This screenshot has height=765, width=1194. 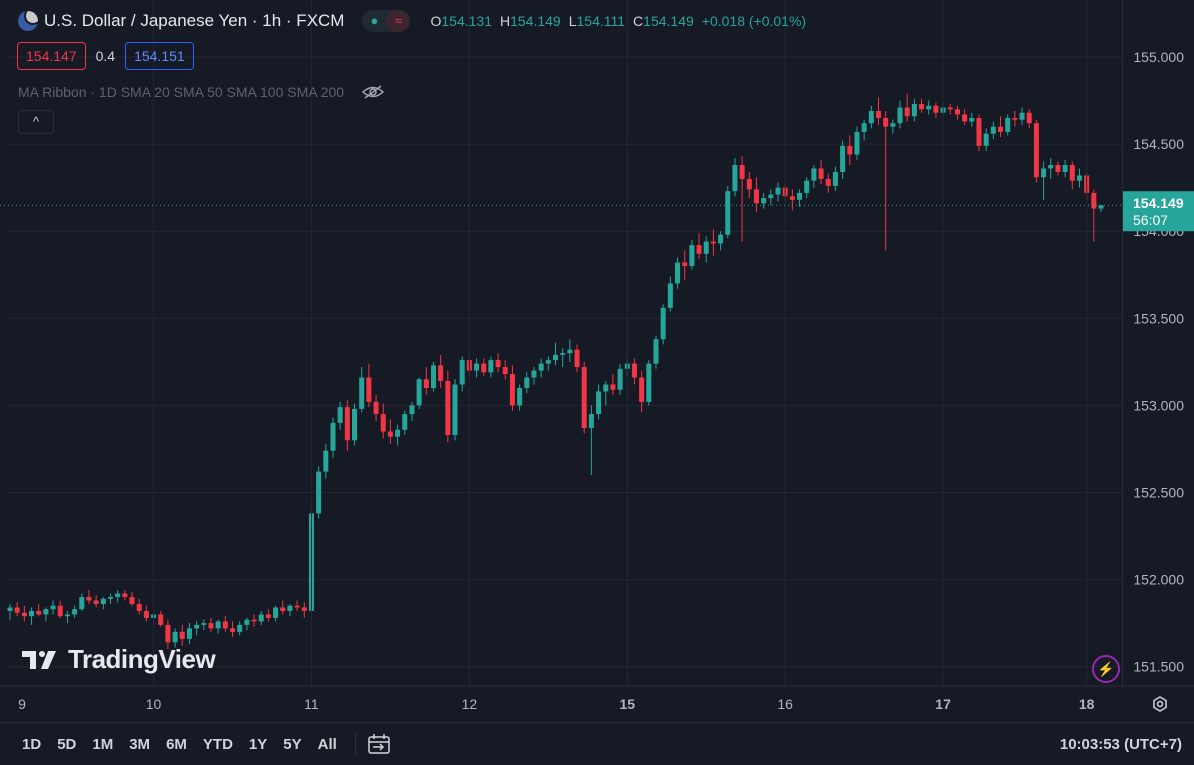 What do you see at coordinates (1158, 211) in the screenshot?
I see `current-price-label-box` at bounding box center [1158, 211].